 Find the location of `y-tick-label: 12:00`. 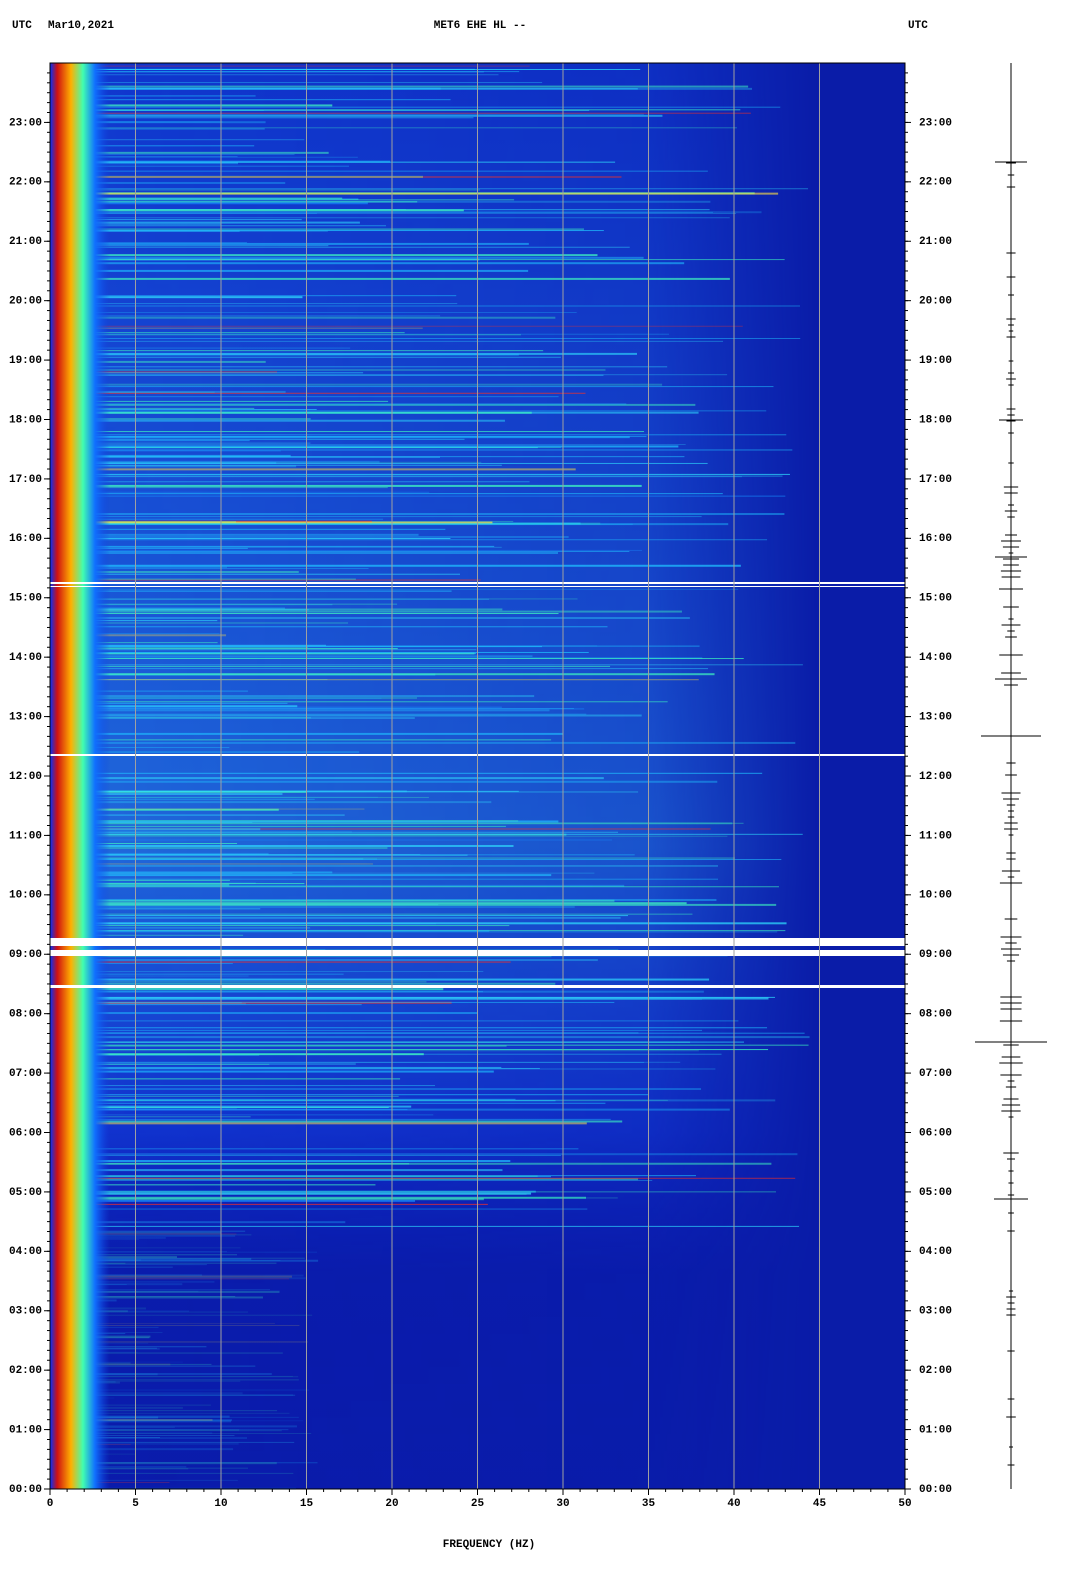

y-tick-label: 12:00 is located at coordinates (935, 777).